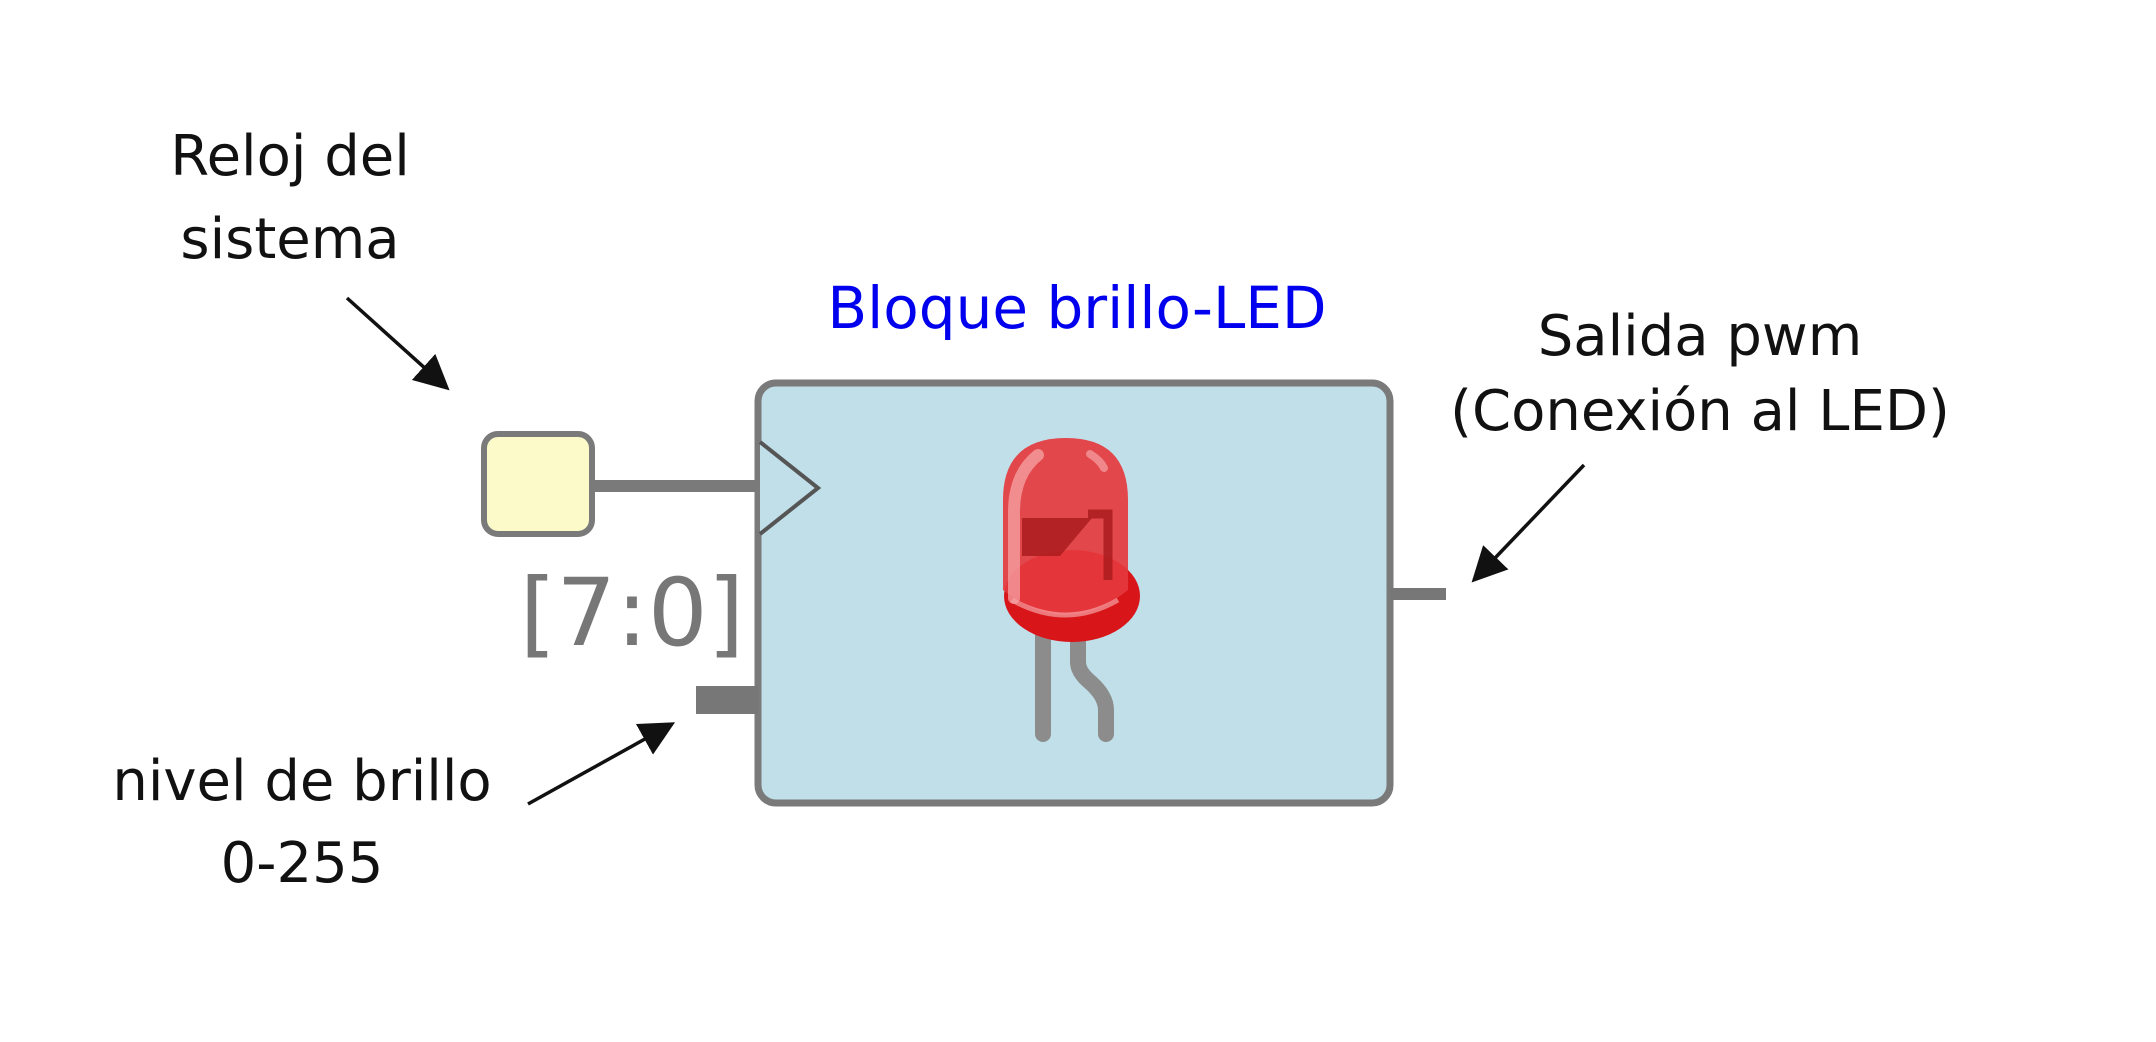 This screenshot has width=2156, height=1042. Describe the element at coordinates (301, 781) in the screenshot. I see `brightness-label-line1: nivel de brillo` at that location.